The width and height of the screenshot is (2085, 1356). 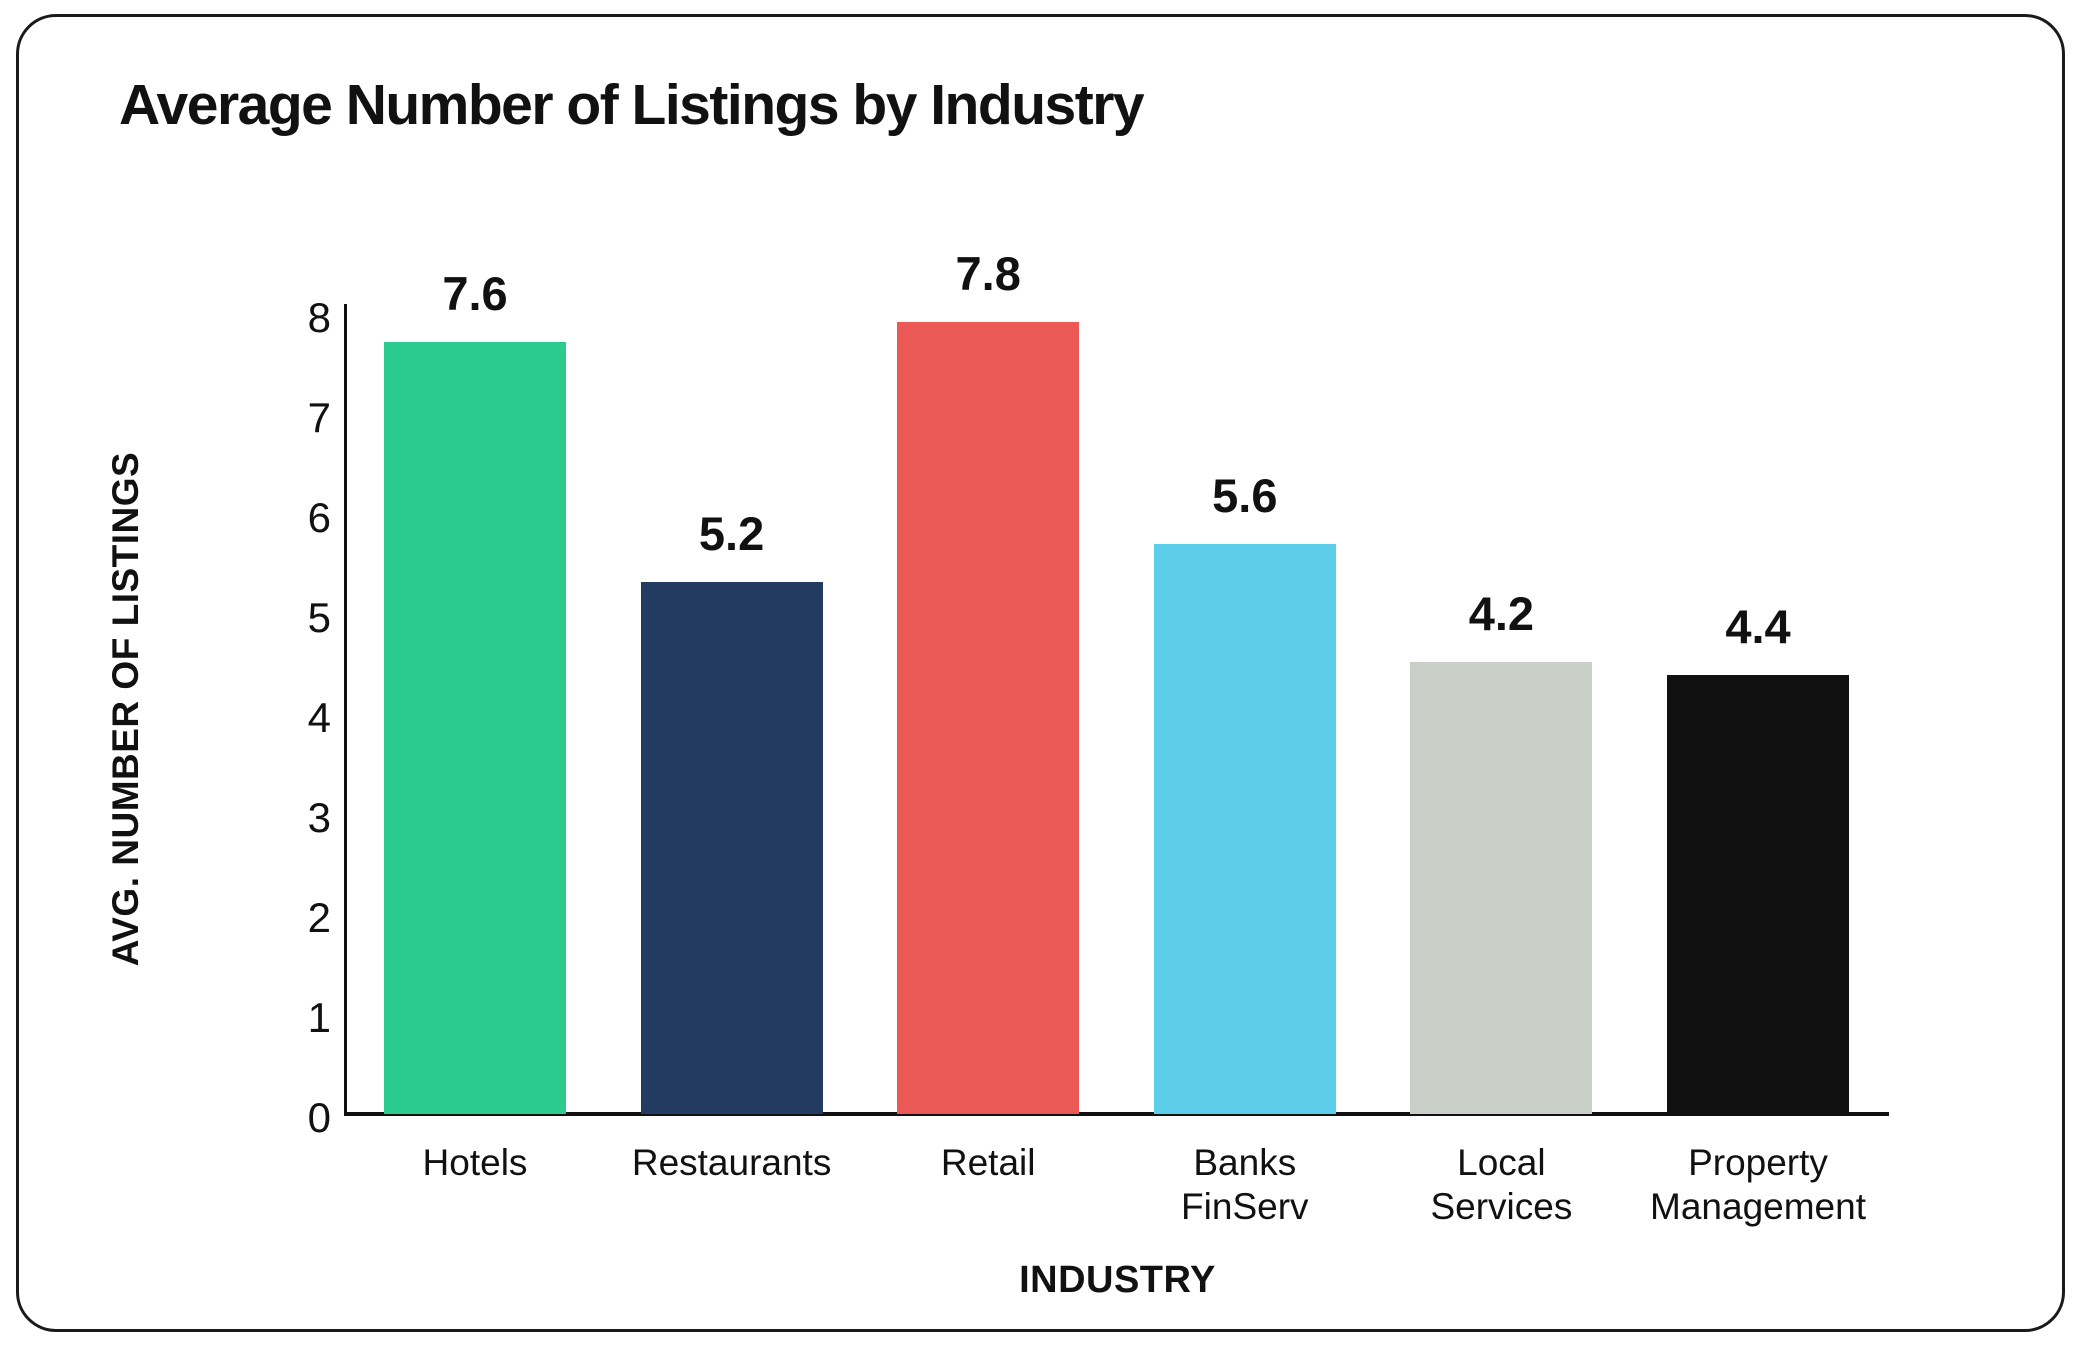 What do you see at coordinates (345, 709) in the screenshot?
I see `y-axis-line` at bounding box center [345, 709].